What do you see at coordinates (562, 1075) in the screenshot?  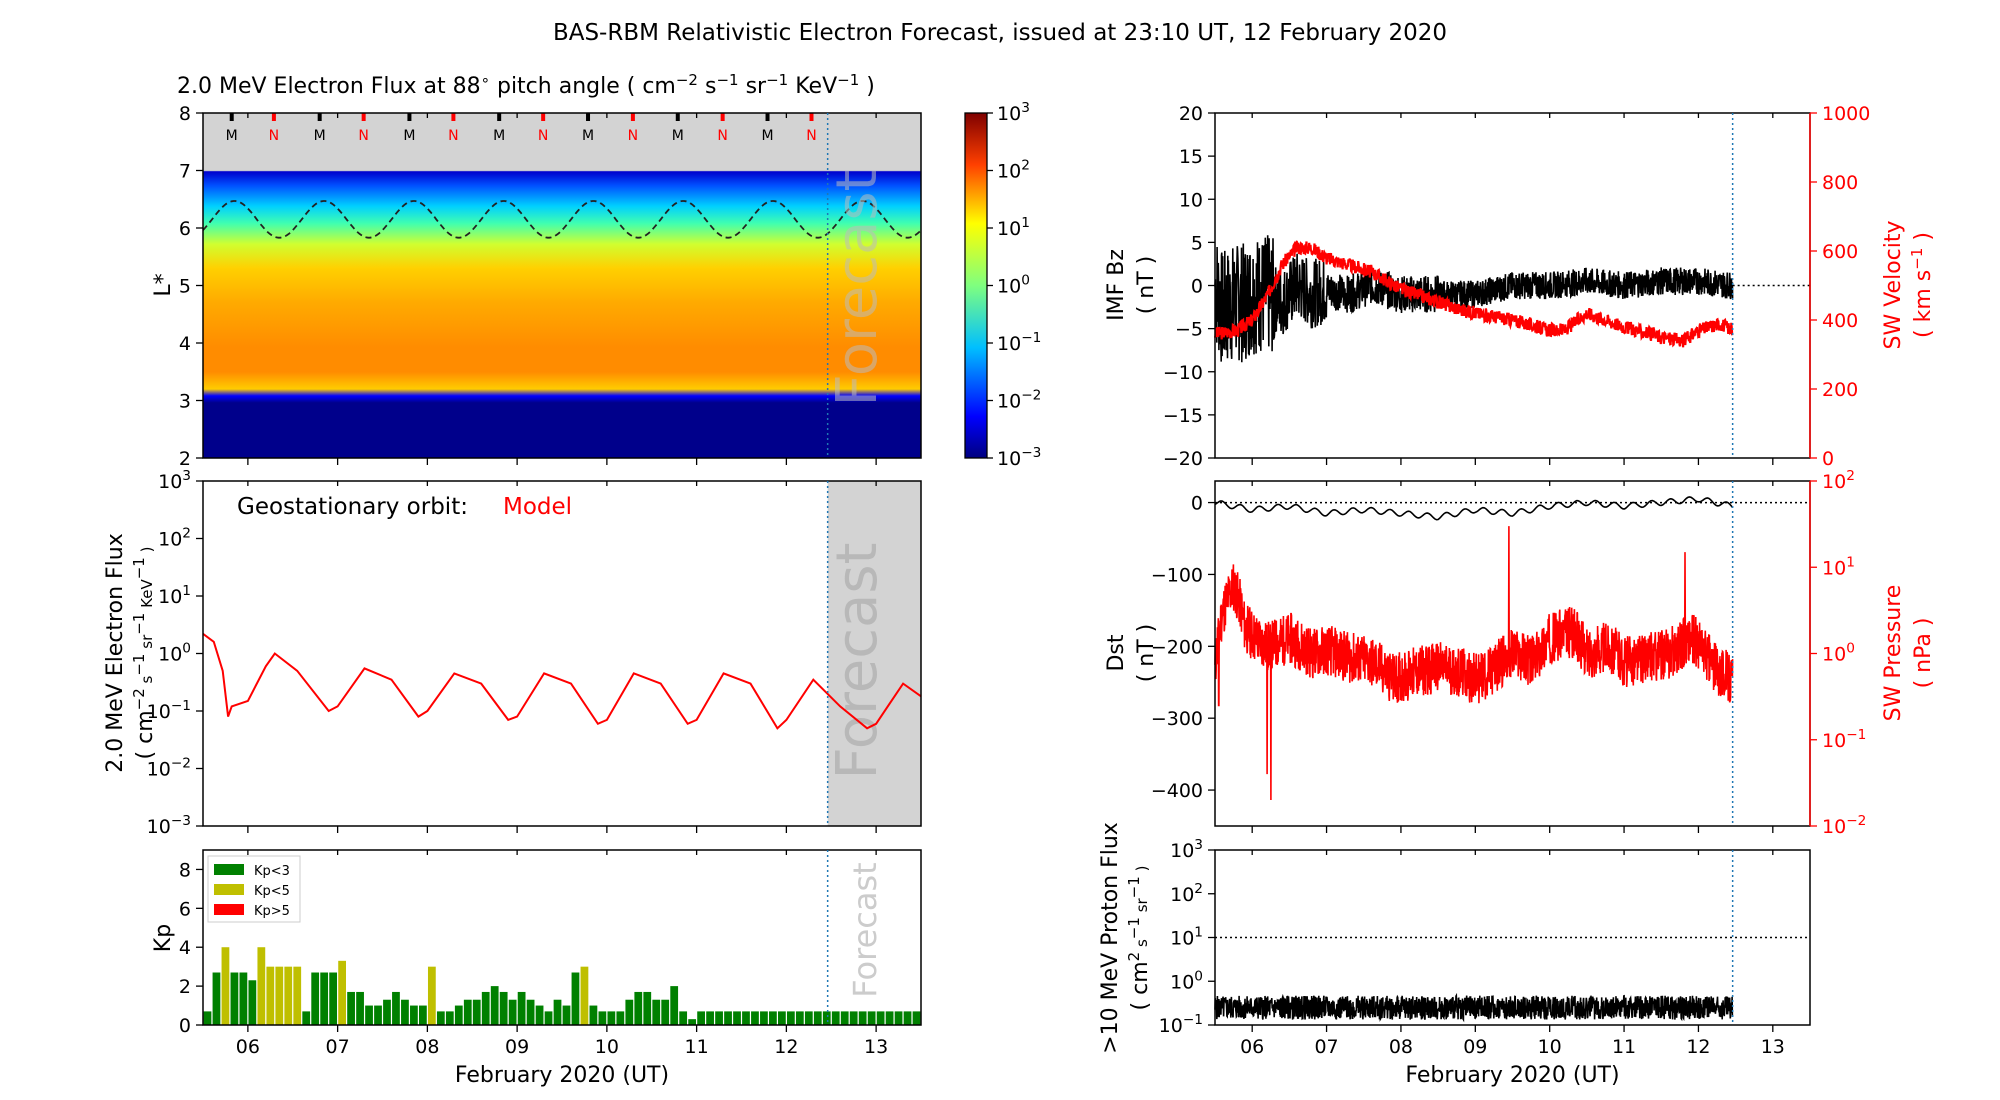 I see `kp-xlabel: February 2020 (UT)` at bounding box center [562, 1075].